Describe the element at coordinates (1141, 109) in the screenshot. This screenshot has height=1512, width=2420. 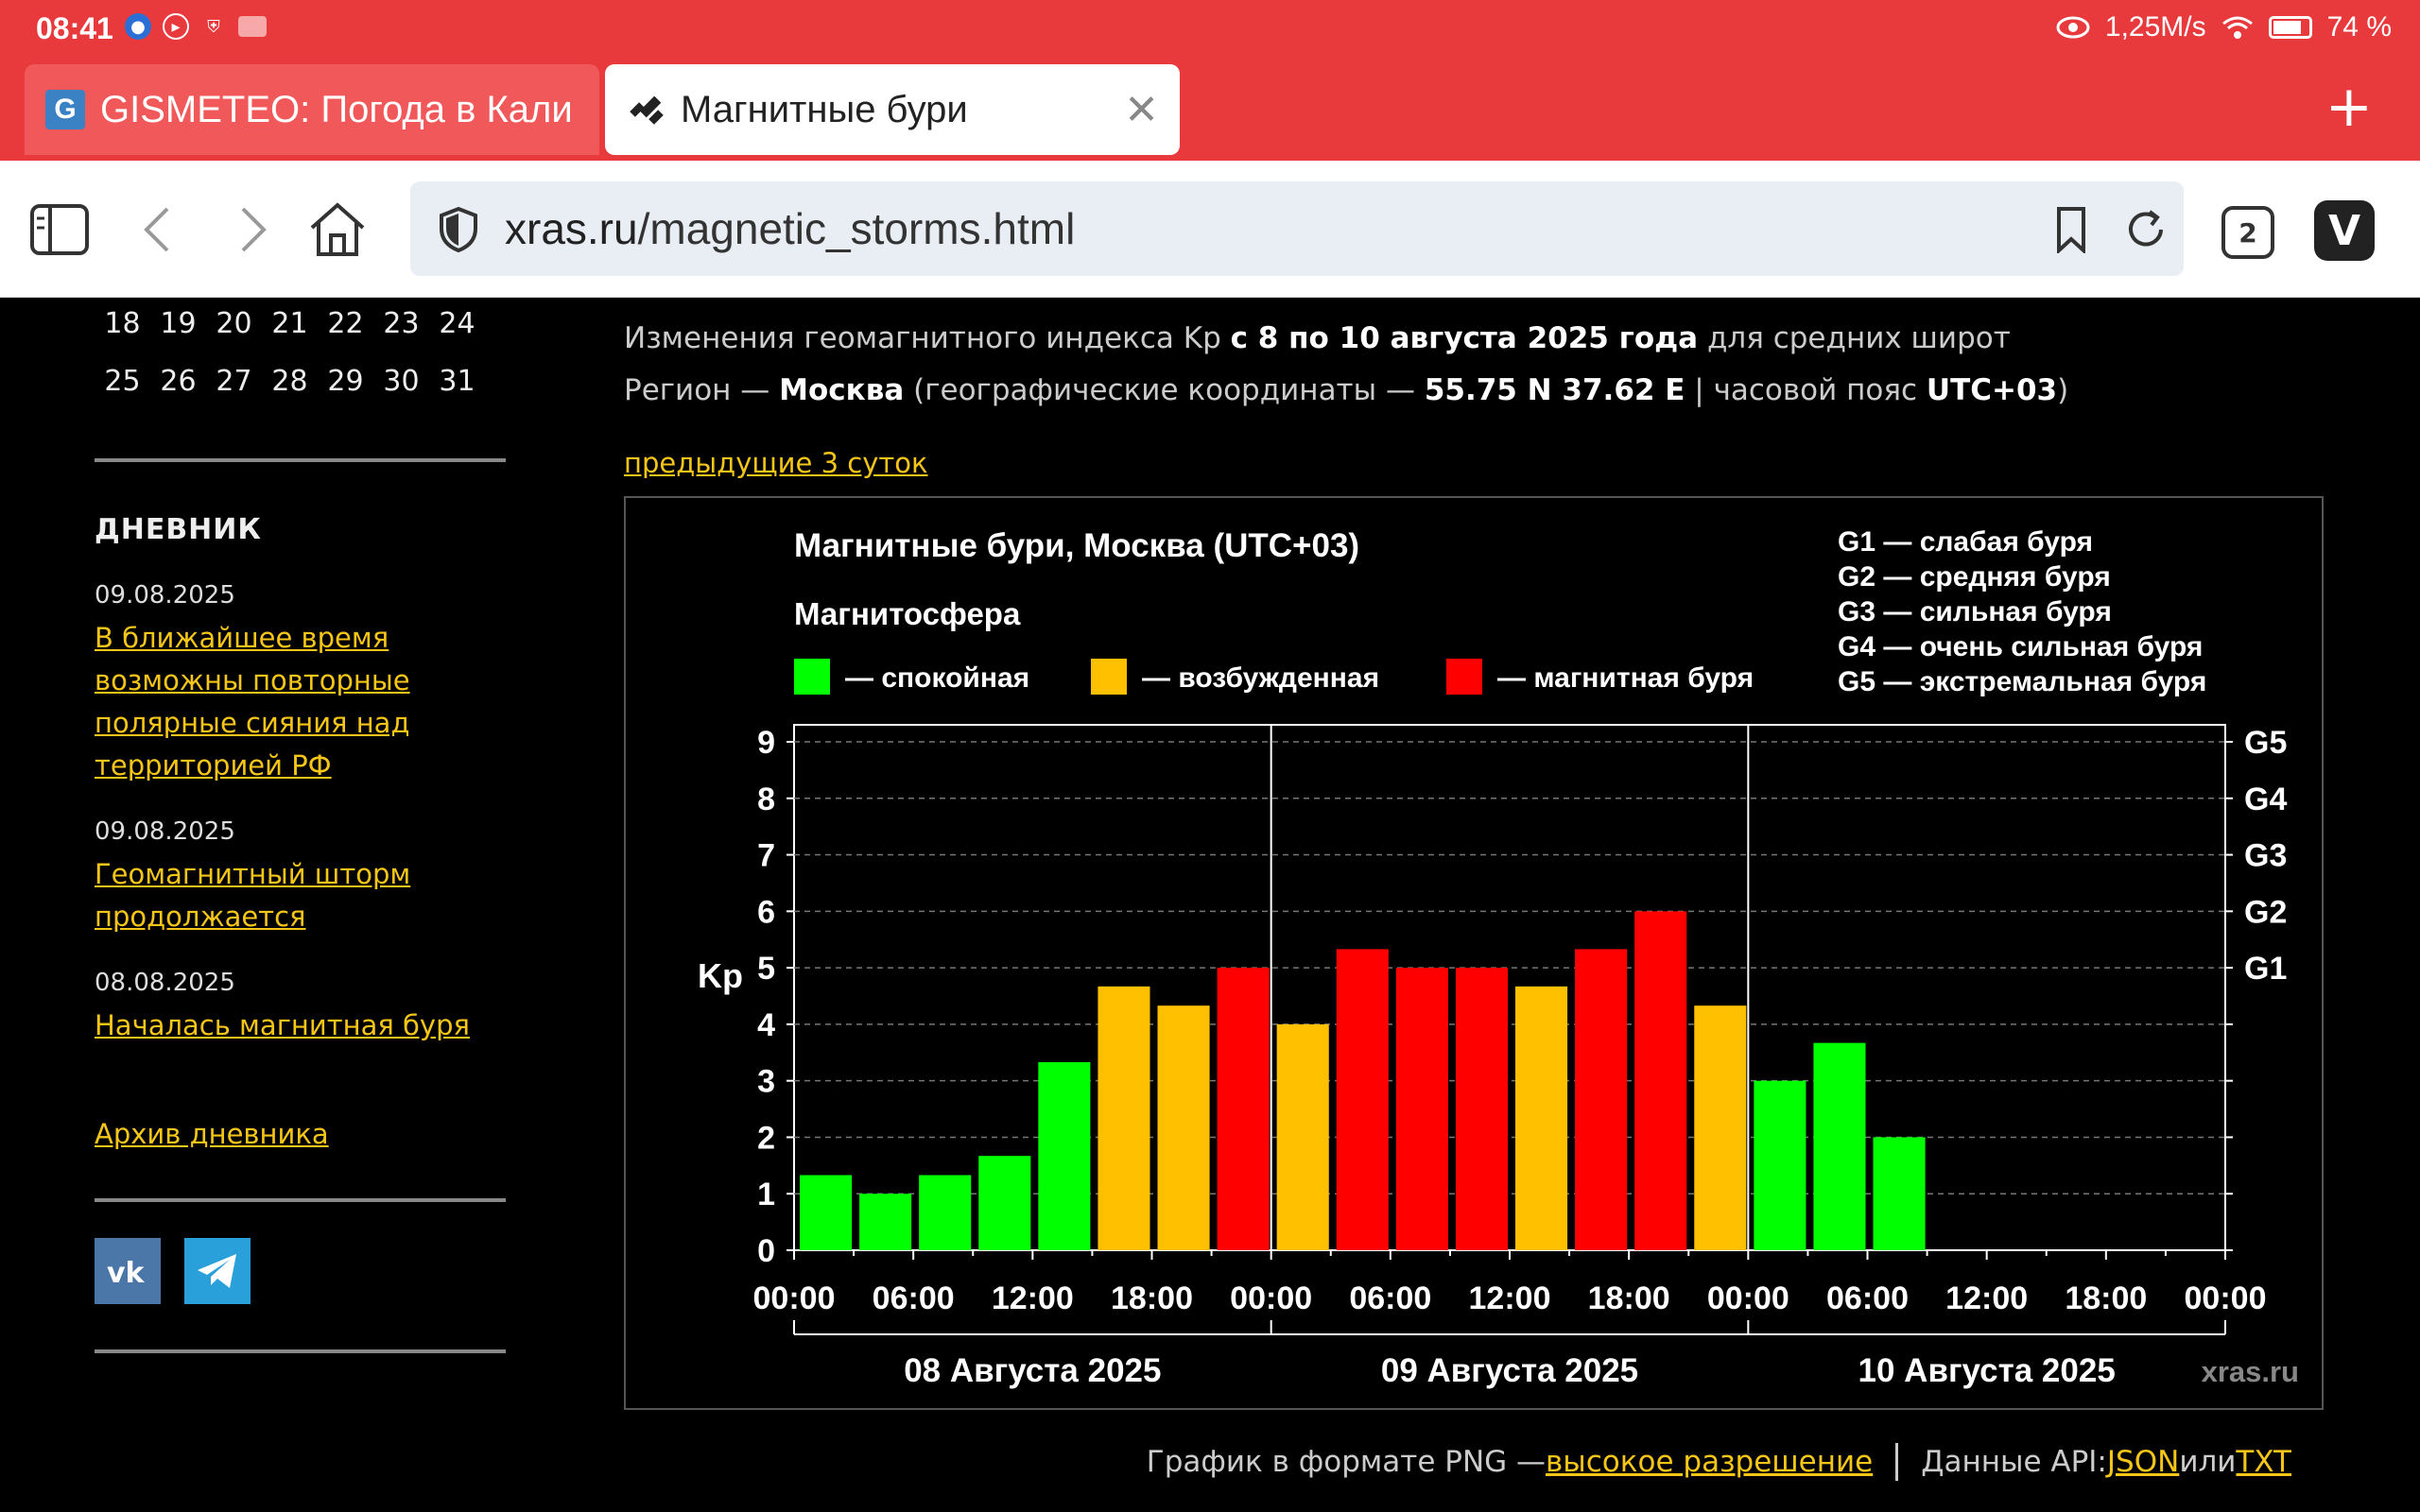
I see `close-tab-icon: ✕` at that location.